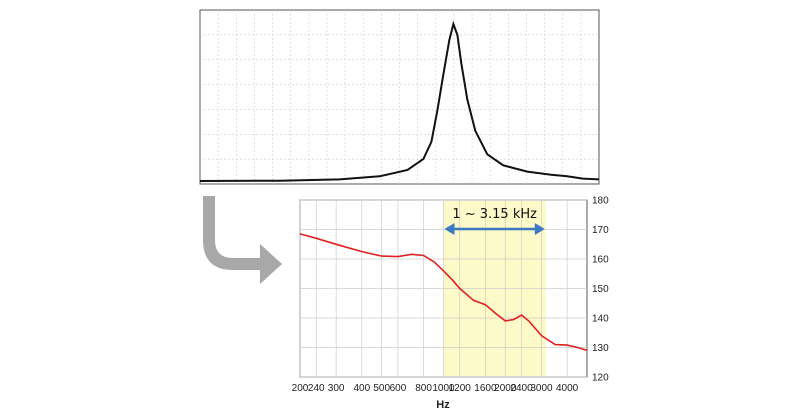 Image resolution: width=800 pixels, height=414 pixels. Describe the element at coordinates (600, 260) in the screenshot. I see `y-tick-label: 160` at that location.